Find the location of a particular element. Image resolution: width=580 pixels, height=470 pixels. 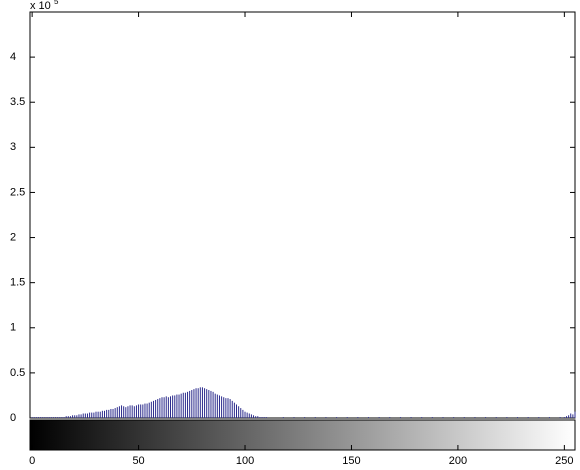

y-tick-label: 1.5 is located at coordinates (17, 283).